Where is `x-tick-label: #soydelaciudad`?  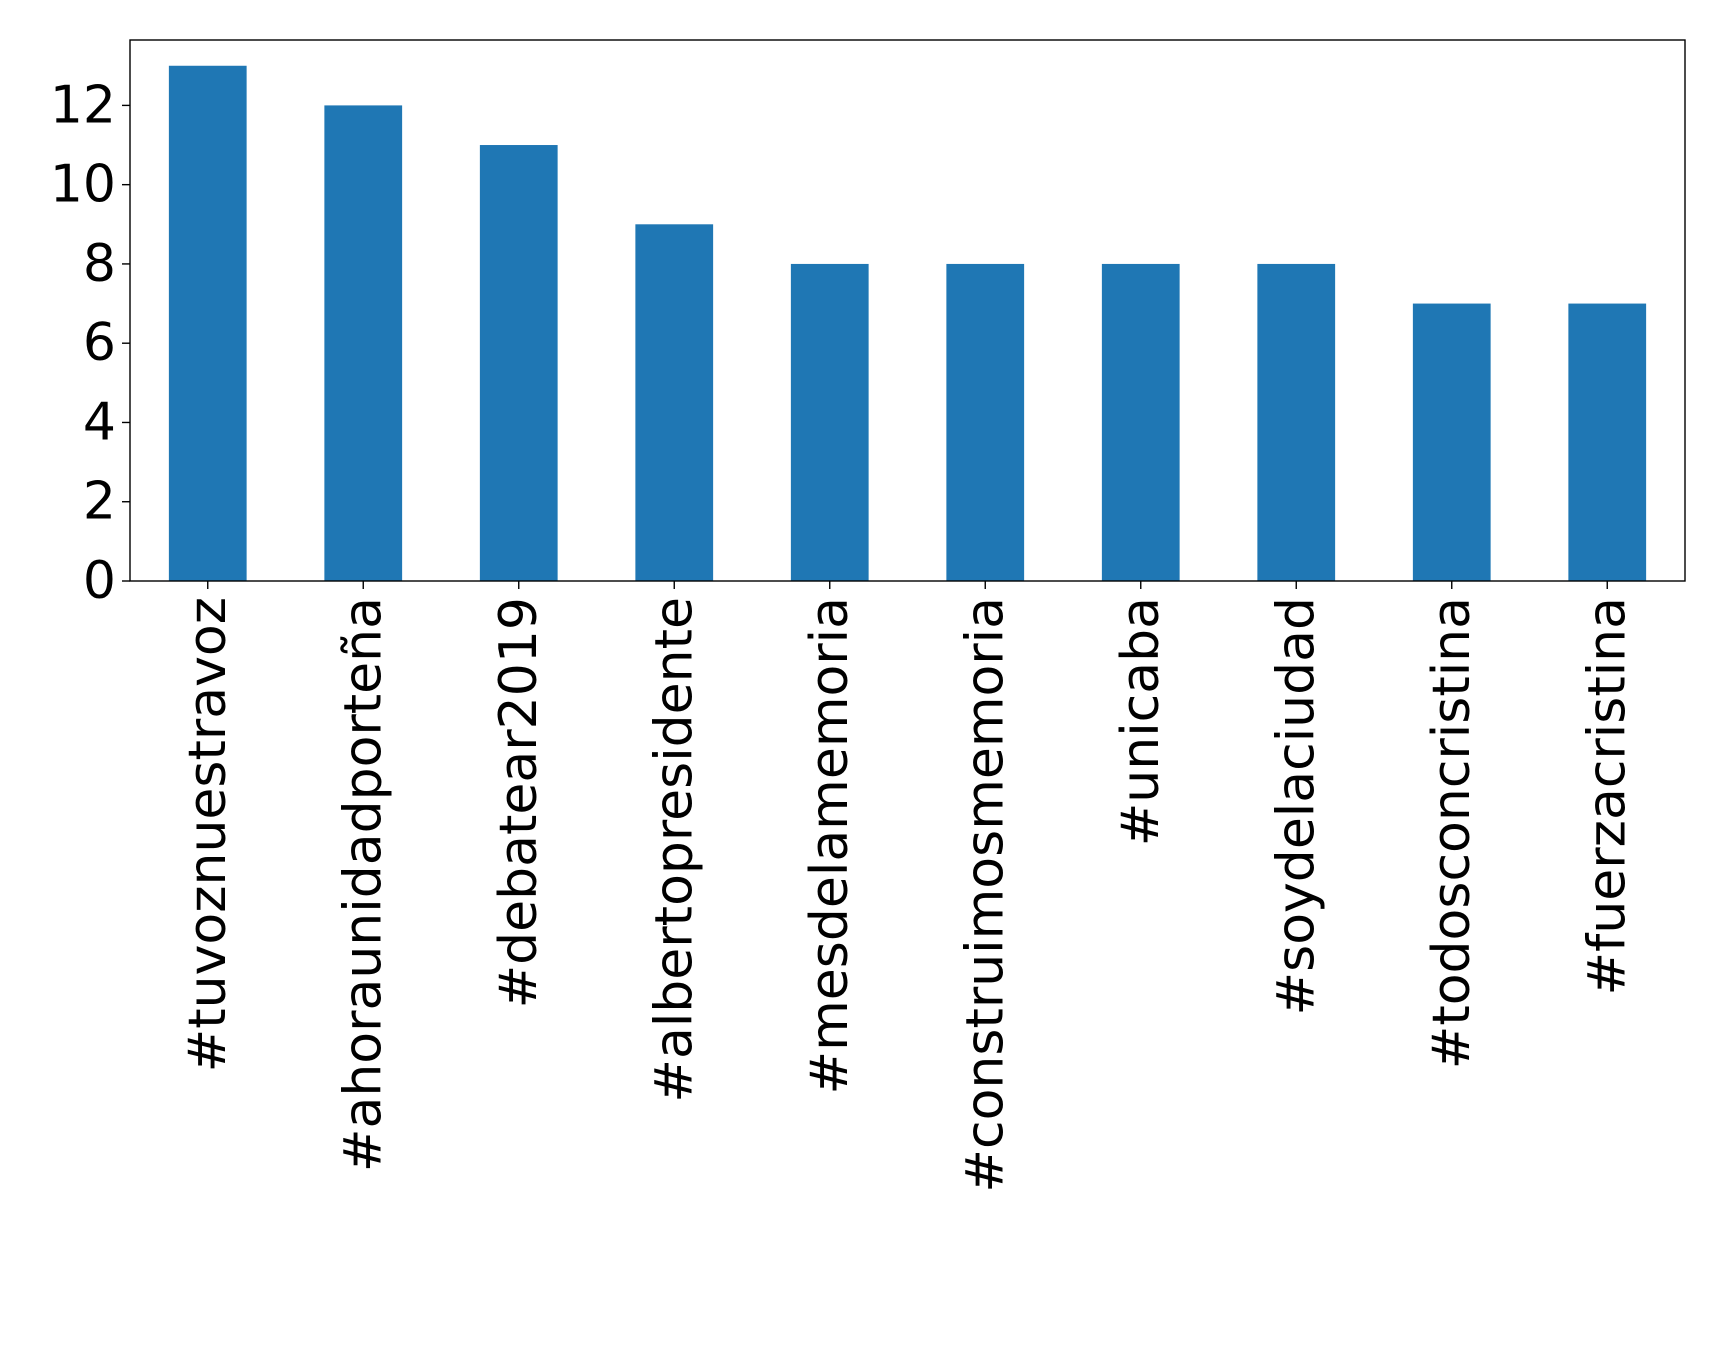 x-tick-label: #soydelaciudad is located at coordinates (1296, 806).